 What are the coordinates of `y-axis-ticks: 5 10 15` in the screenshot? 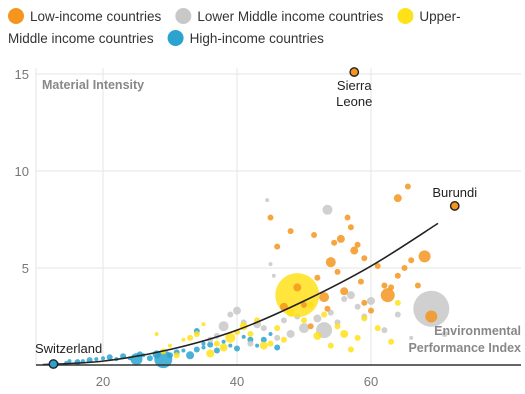 It's located at (22, 171).